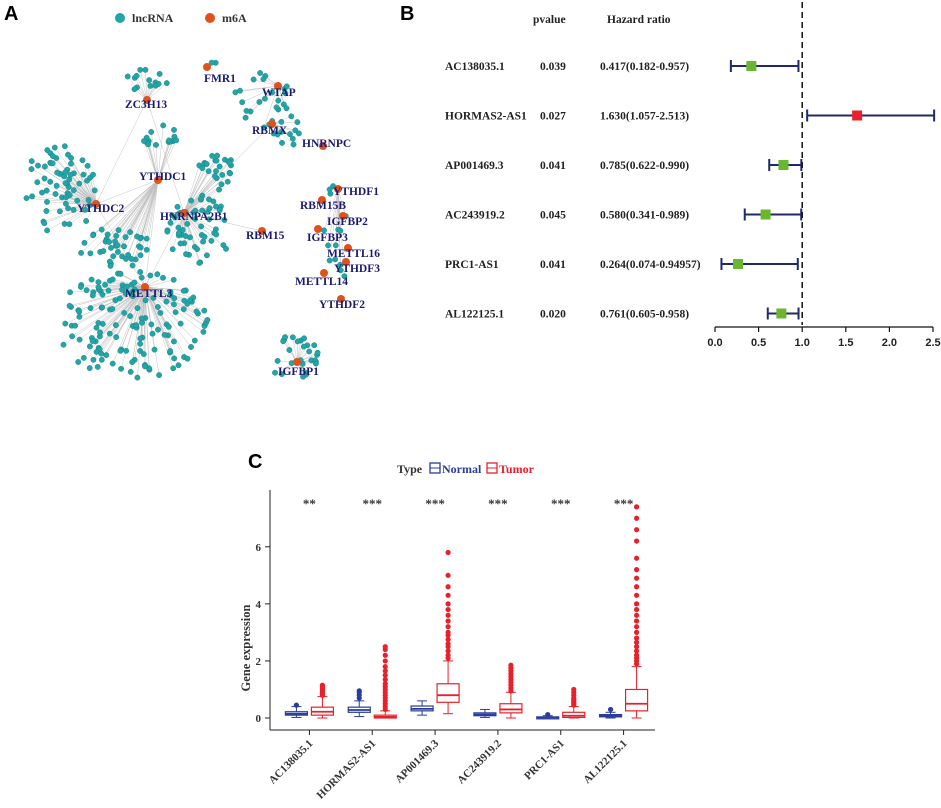  What do you see at coordinates (448, 693) in the screenshot?
I see `box-body` at bounding box center [448, 693].